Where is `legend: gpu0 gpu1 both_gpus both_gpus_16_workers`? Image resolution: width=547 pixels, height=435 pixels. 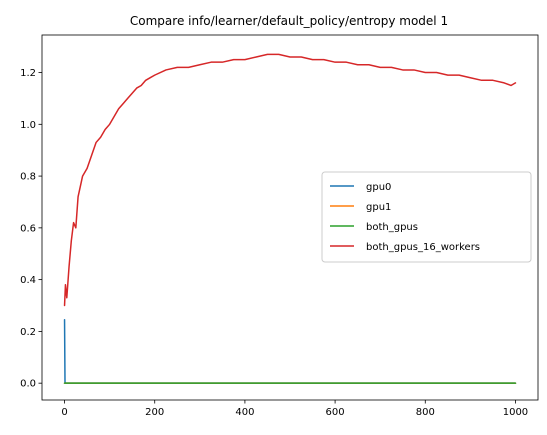
legend: gpu0 gpu1 both_gpus both_gpus_16_workers is located at coordinates (426, 217).